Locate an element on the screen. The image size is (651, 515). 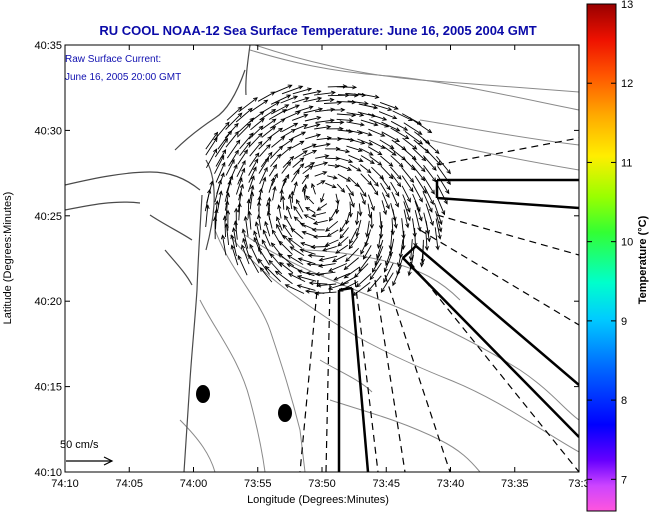
y-tick-label: 40:15 is located at coordinates (48, 388).